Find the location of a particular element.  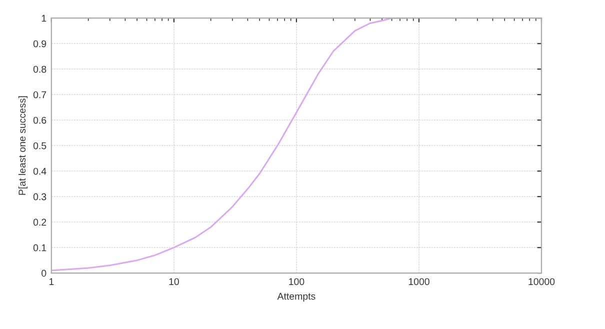

y-tick-label: 0.3 is located at coordinates (39, 196).